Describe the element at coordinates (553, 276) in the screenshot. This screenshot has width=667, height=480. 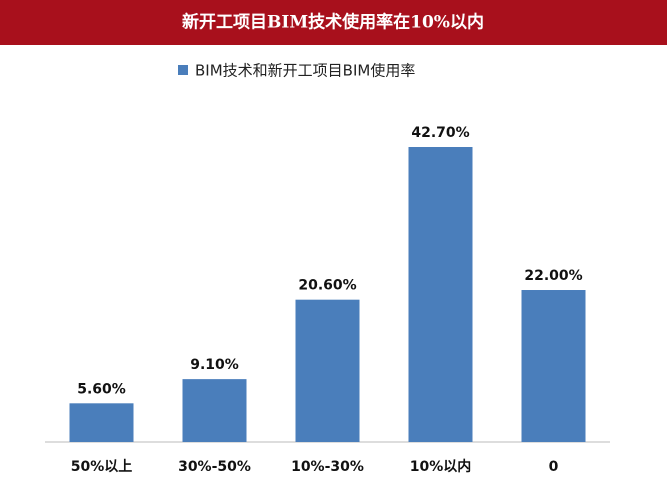
I see `value-label: 22.00%` at that location.